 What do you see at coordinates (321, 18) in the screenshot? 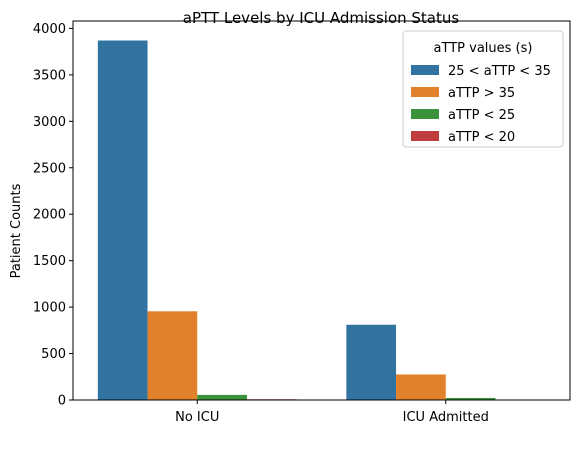
I see `chart-title: aPTT Levels by ICU Admission Status` at bounding box center [321, 18].